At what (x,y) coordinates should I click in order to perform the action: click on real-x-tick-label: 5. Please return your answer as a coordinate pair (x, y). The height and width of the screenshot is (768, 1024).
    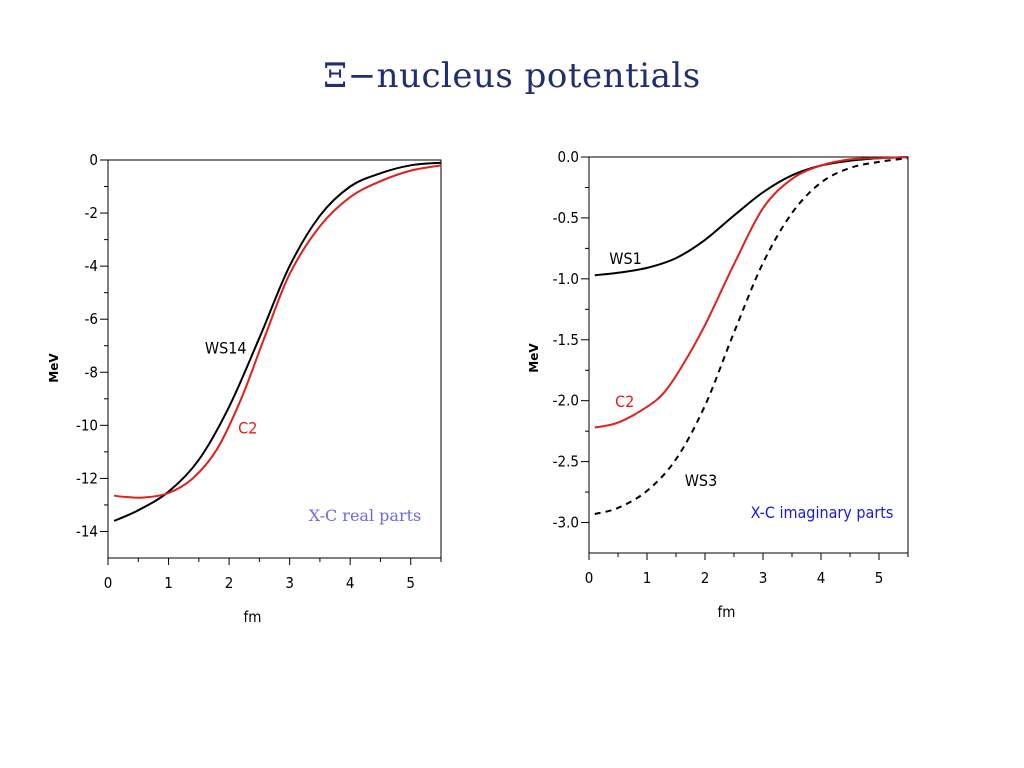
    Looking at the image, I should click on (410, 583).